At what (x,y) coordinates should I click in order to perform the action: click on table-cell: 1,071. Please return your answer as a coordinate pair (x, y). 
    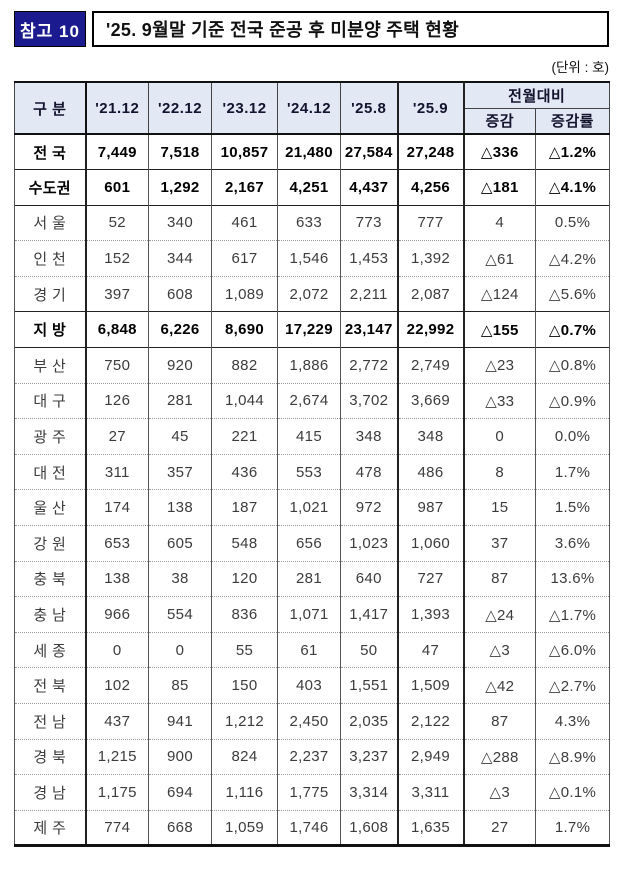
    Looking at the image, I should click on (309, 614).